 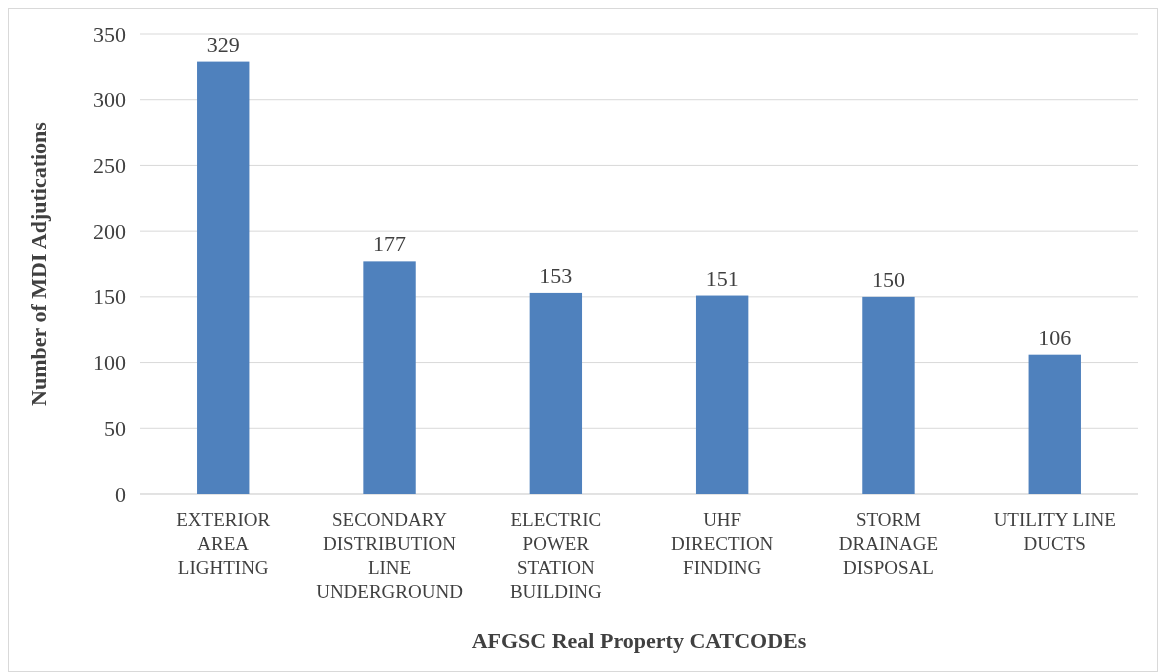 I want to click on y-tick-label: 250, so click(x=109, y=165).